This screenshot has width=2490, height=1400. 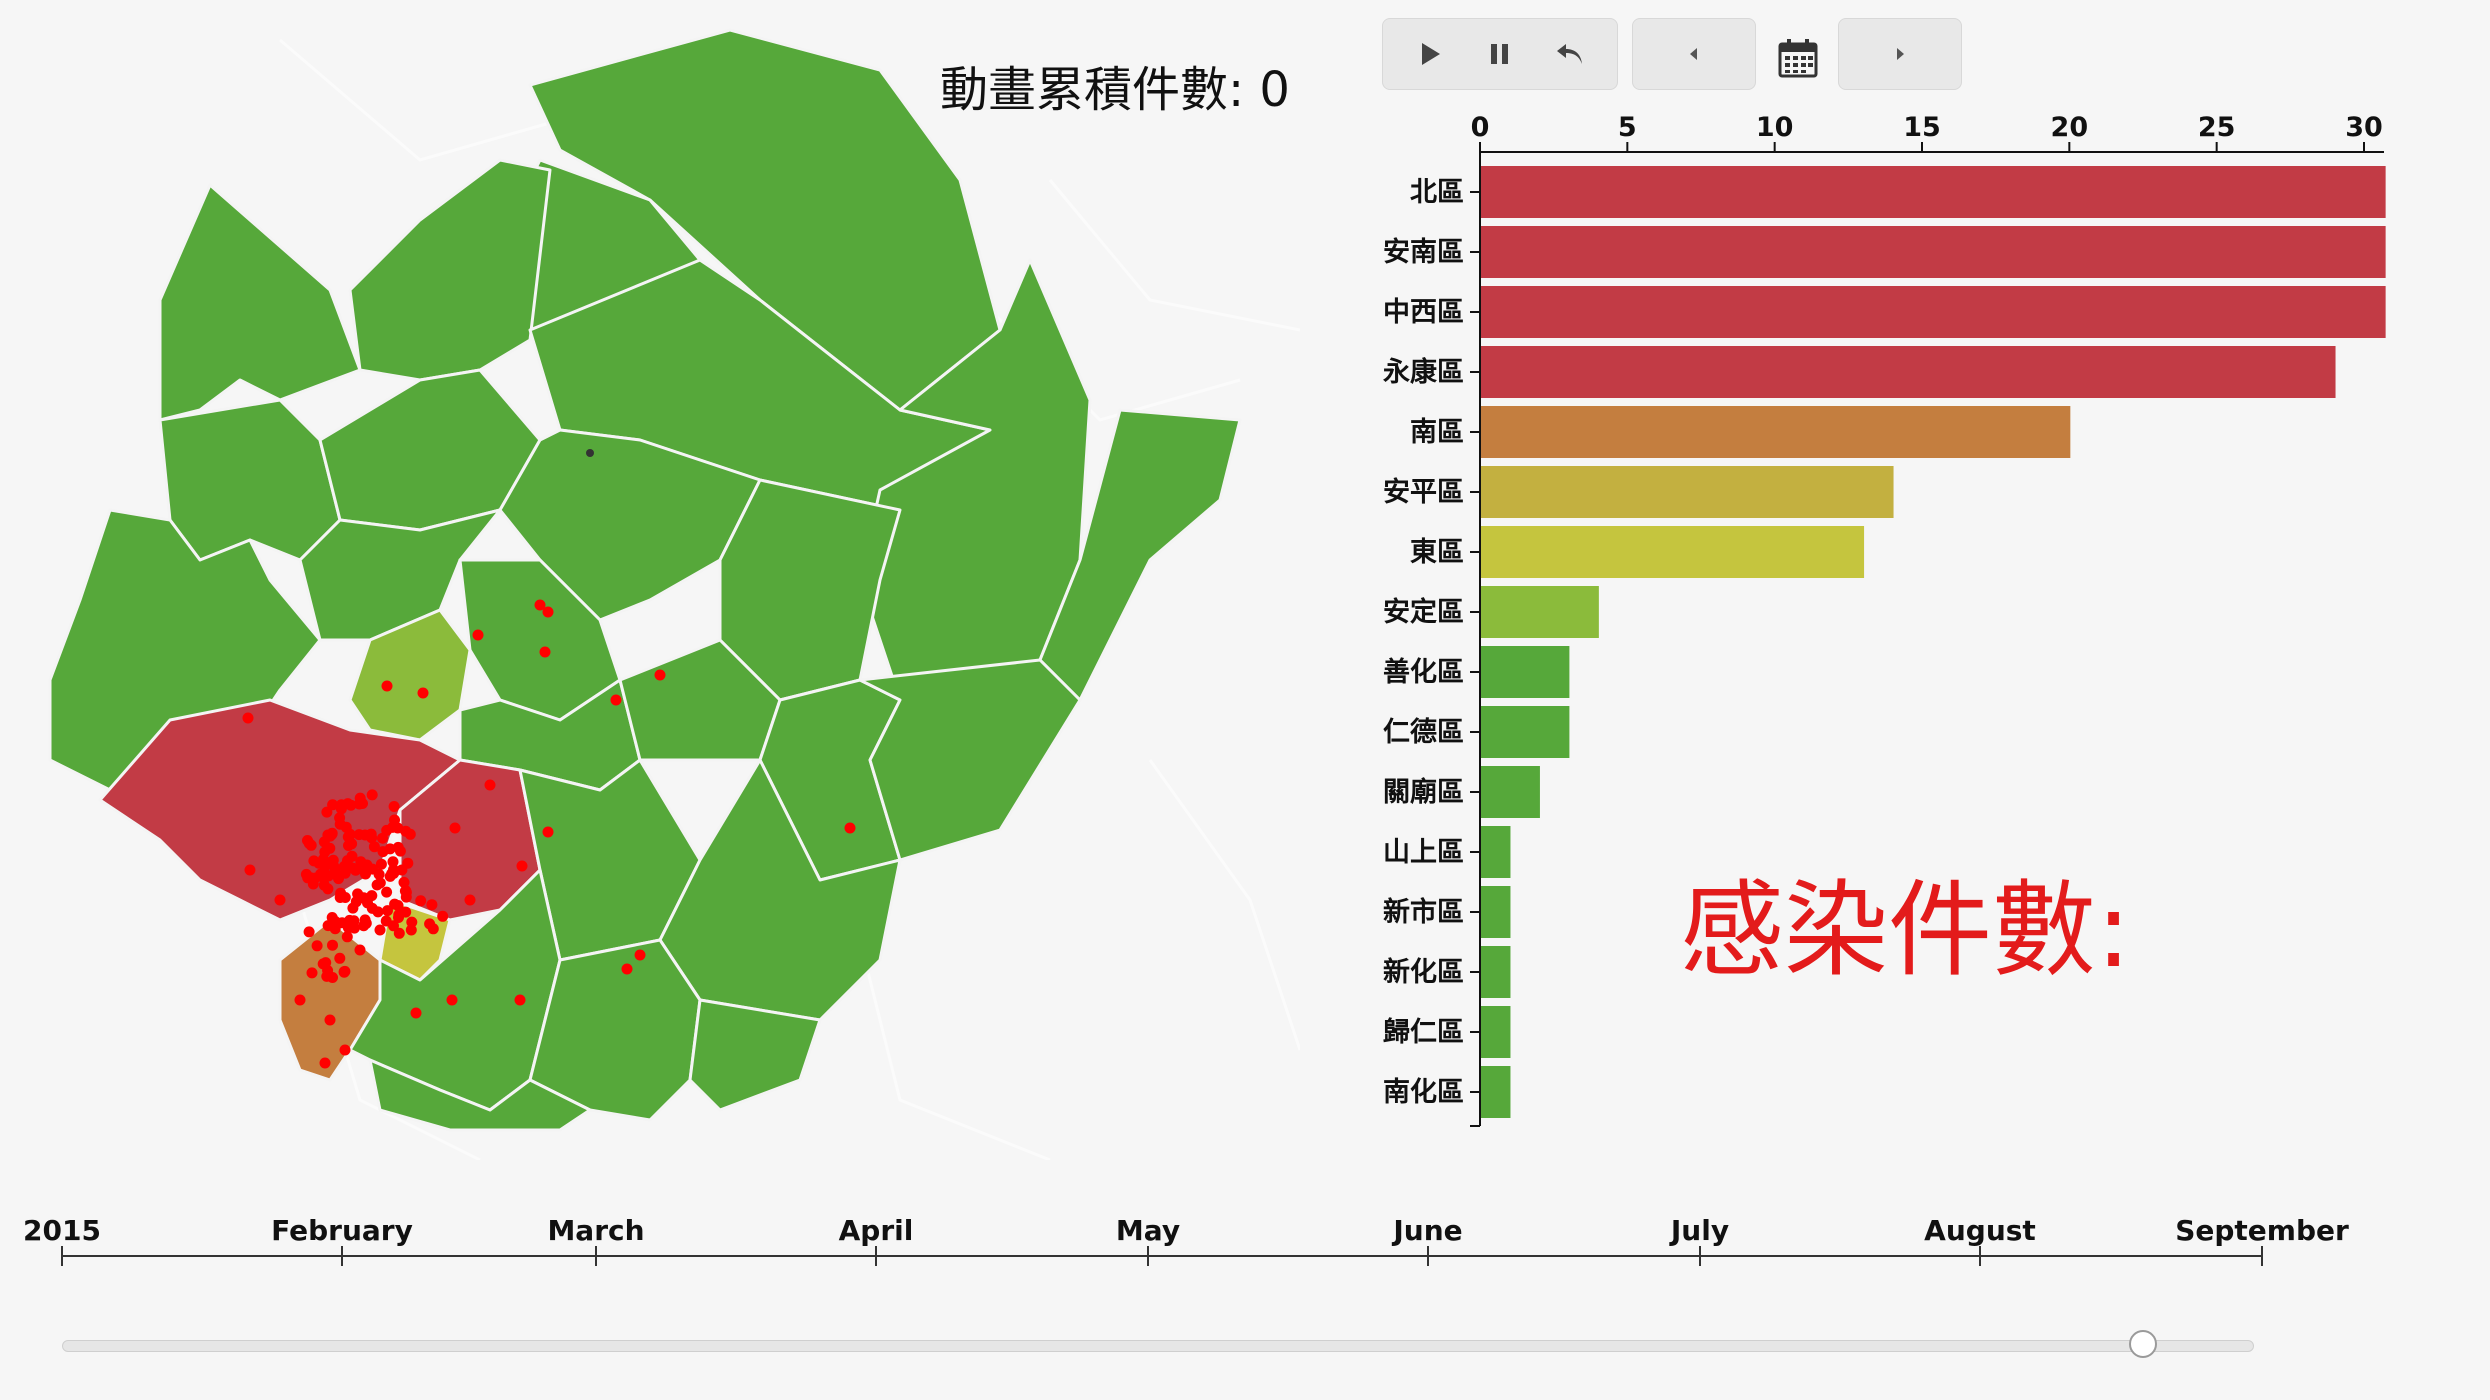 I want to click on location-marker, so click(x=590, y=453).